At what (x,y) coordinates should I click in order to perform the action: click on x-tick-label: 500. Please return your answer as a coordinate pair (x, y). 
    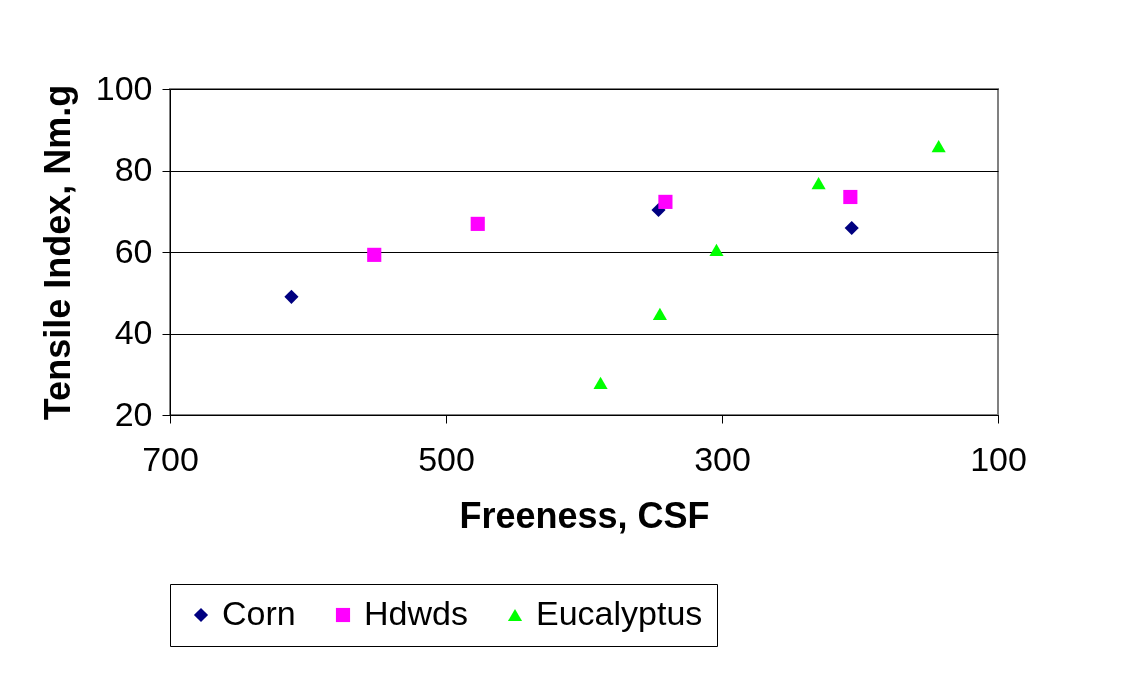
    Looking at the image, I should click on (446, 458).